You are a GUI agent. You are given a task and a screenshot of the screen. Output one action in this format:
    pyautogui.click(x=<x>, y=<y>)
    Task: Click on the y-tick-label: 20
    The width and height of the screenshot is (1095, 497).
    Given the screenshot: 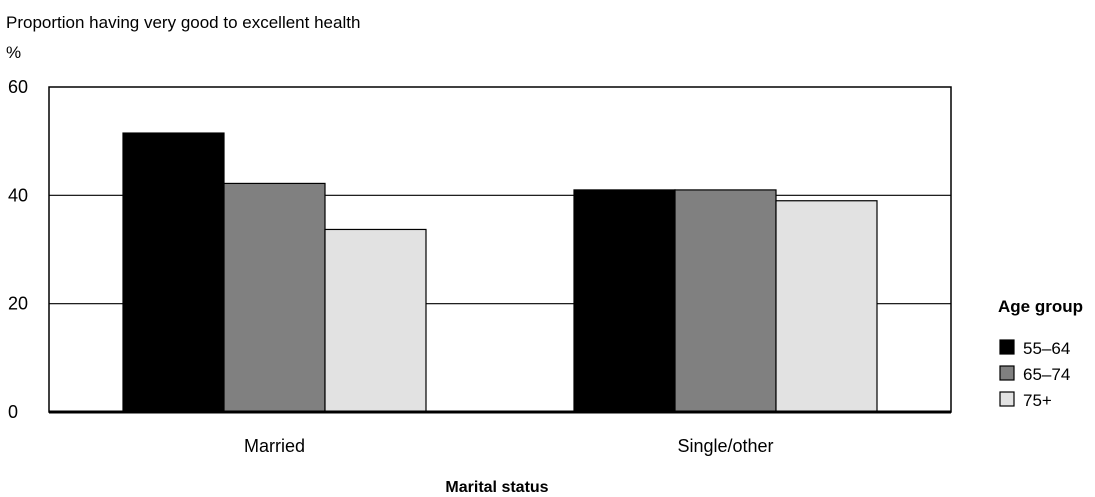 What is the action you would take?
    pyautogui.click(x=18, y=304)
    